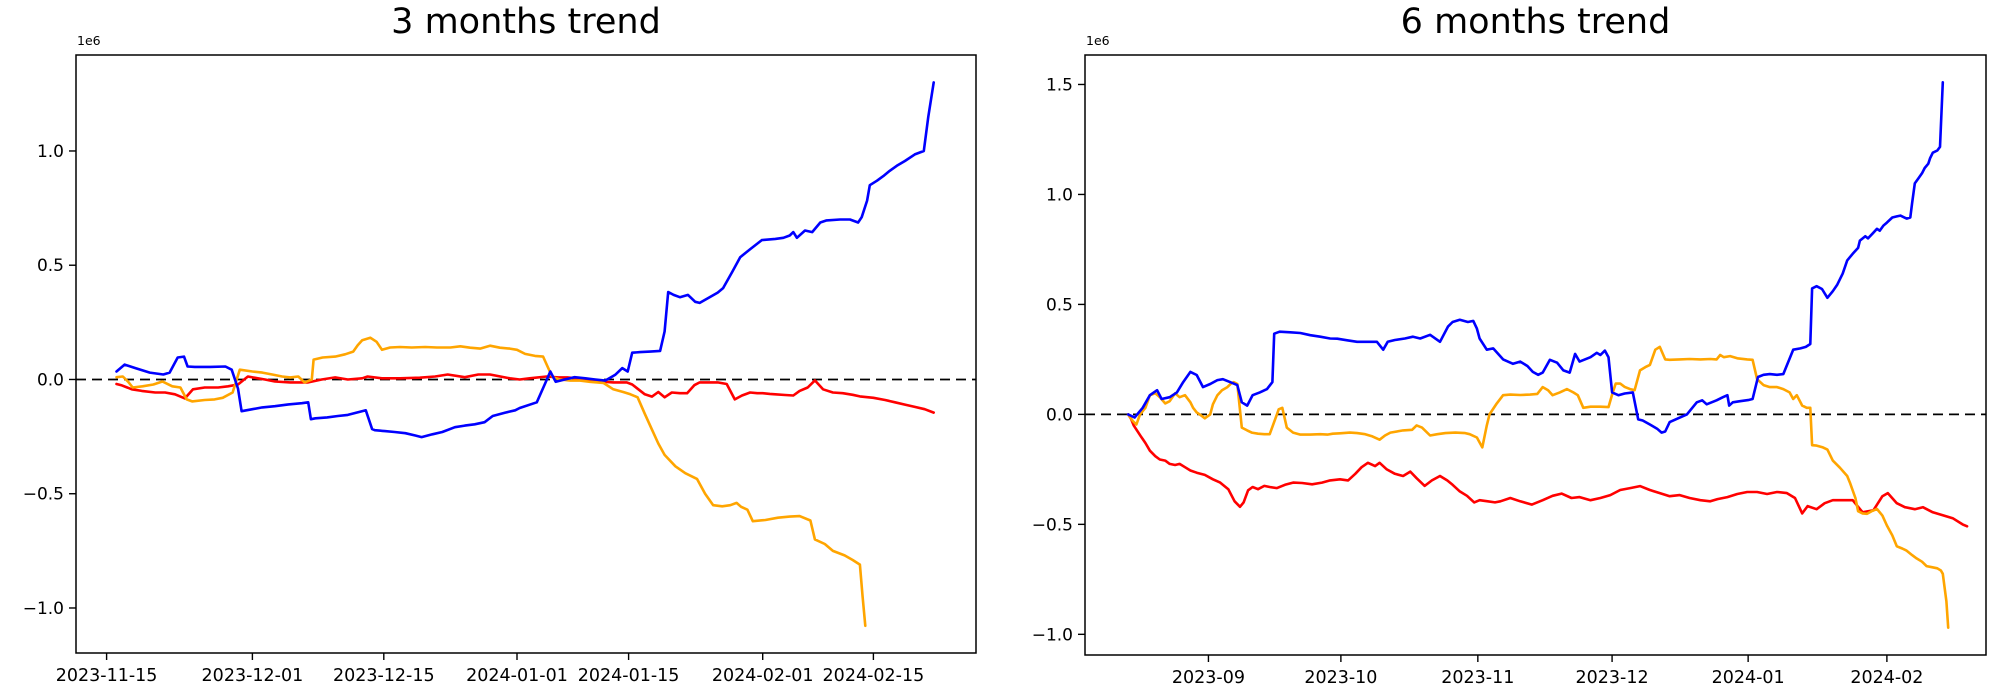 This screenshot has height=700, width=2000. I want to click on y-tick-label: 1.5, so click(1059, 85).